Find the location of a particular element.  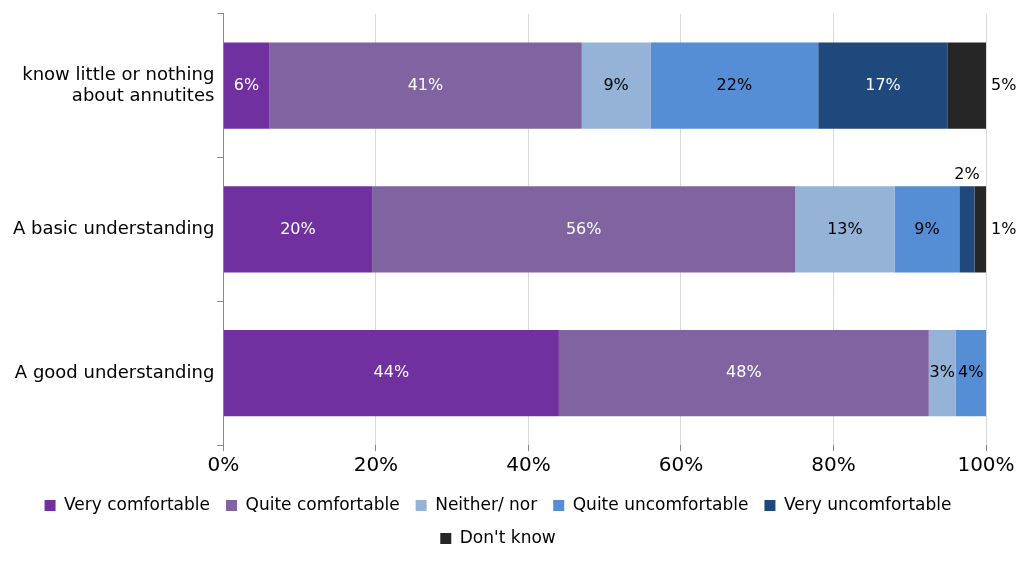

y-tick-label: A basic understanding is located at coordinates (114, 228).